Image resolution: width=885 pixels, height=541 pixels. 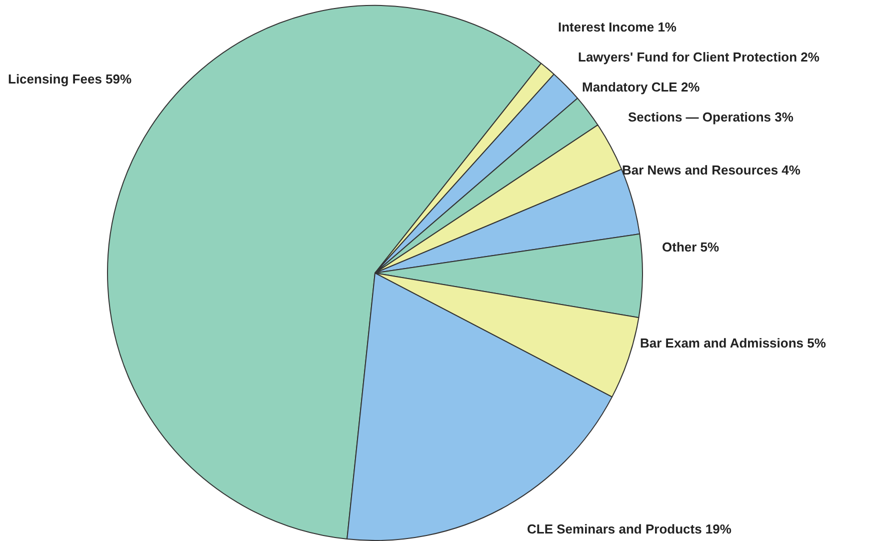 I want to click on slice-label: CLE Seminars and Products 19%, so click(x=629, y=529).